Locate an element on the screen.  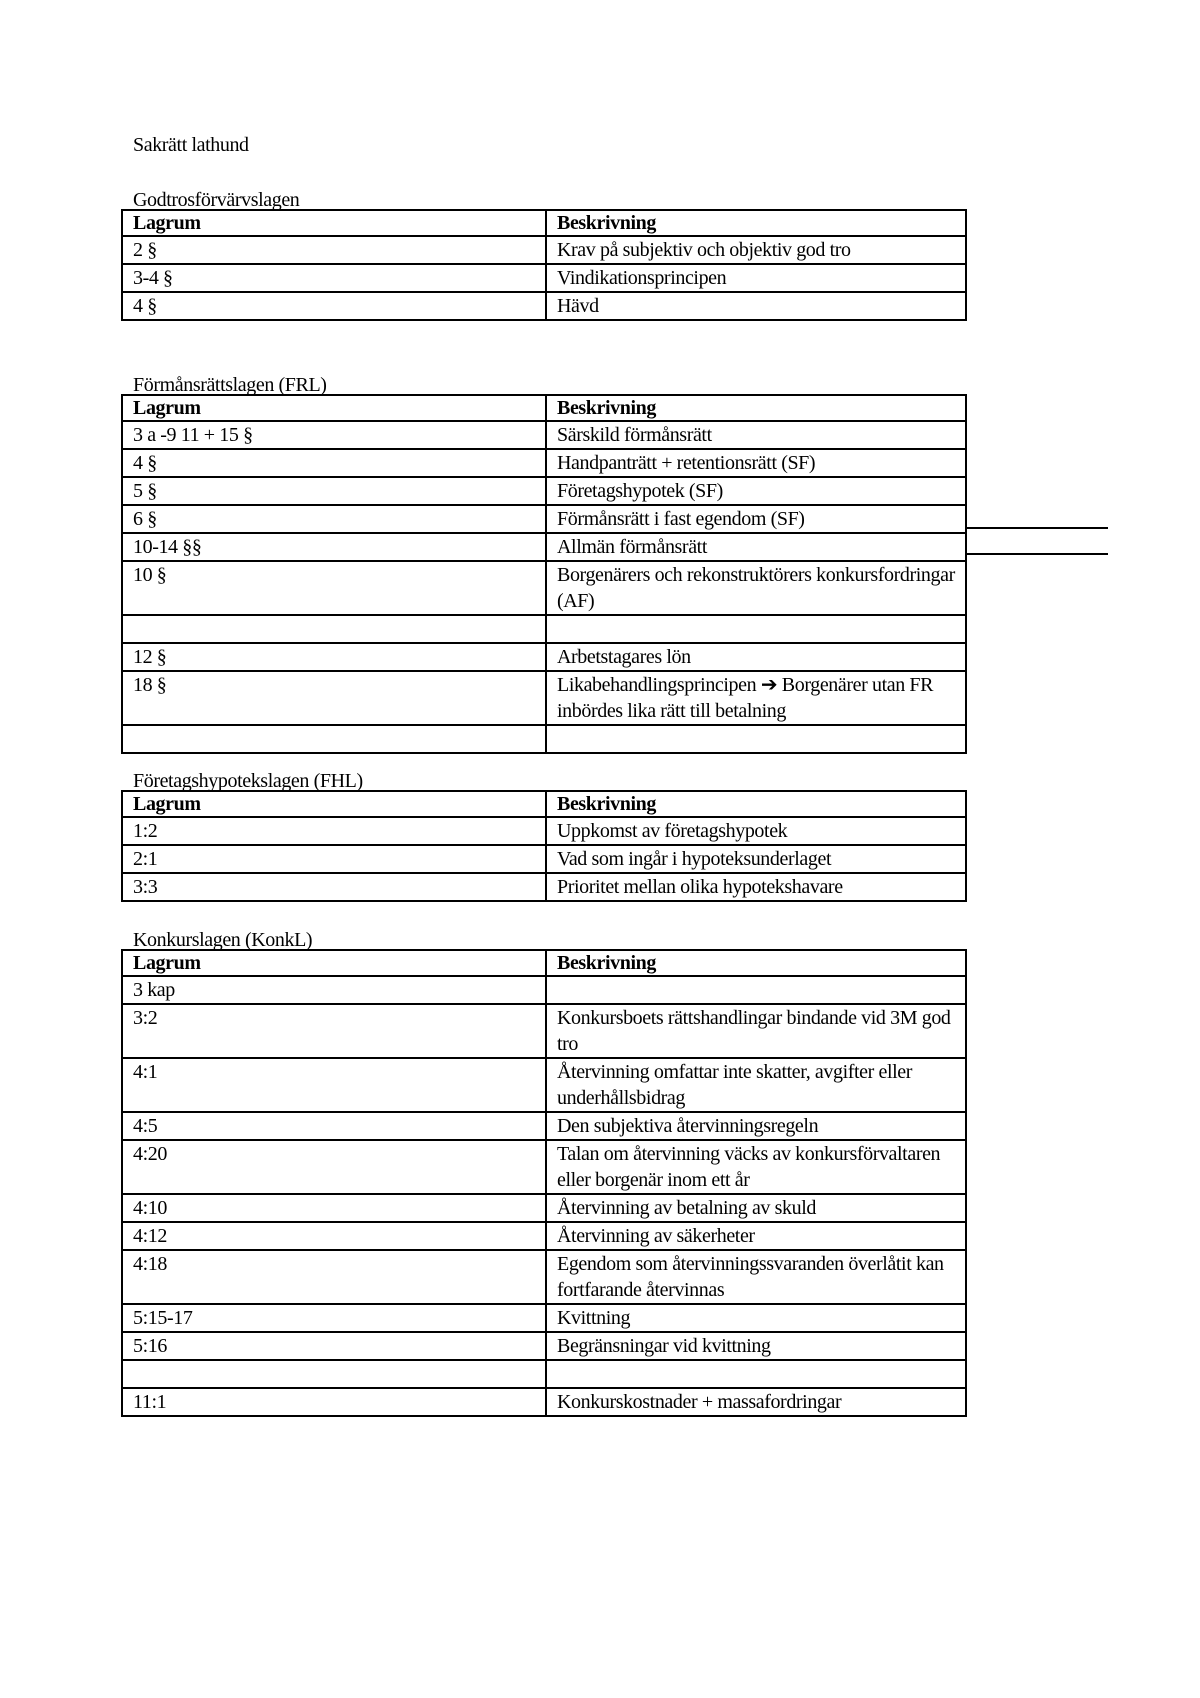
table-row: 4 § Hävd is located at coordinates (544, 306).